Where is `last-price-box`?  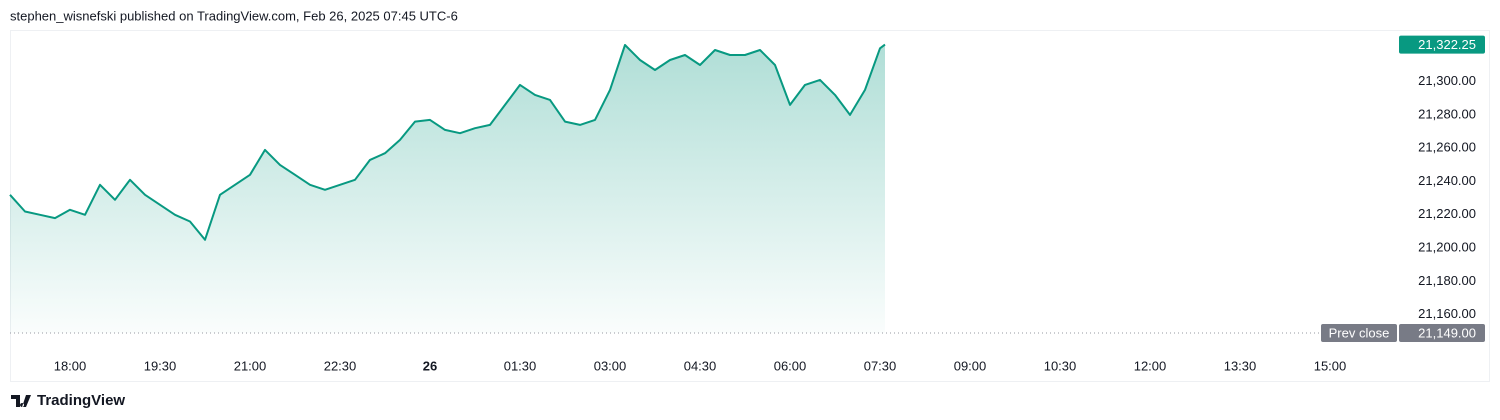
last-price-box is located at coordinates (1442, 44).